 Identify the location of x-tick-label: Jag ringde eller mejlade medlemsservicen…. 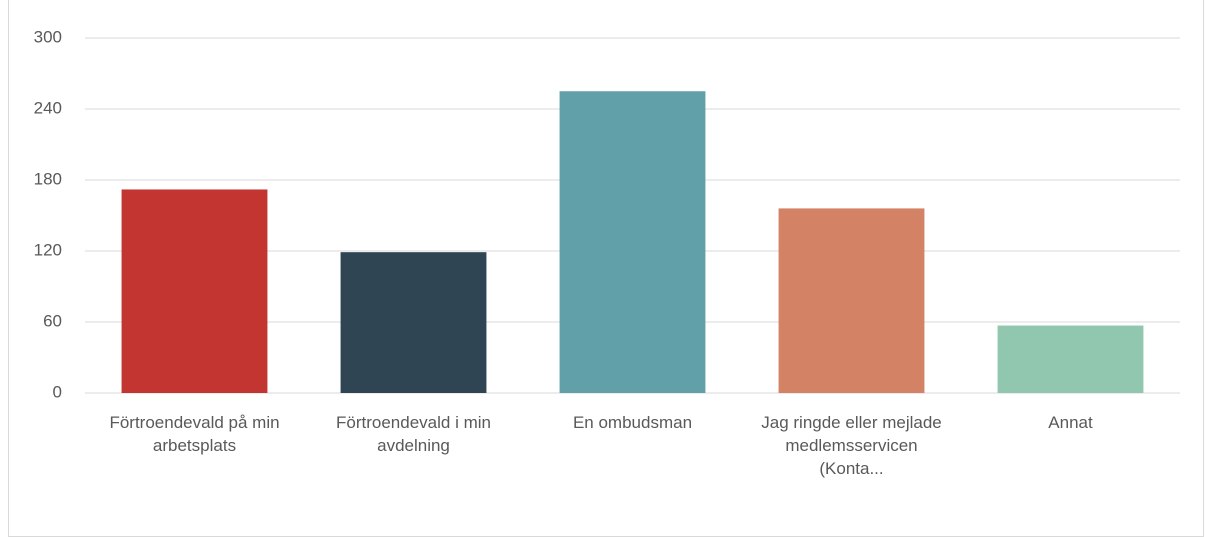
(851, 445).